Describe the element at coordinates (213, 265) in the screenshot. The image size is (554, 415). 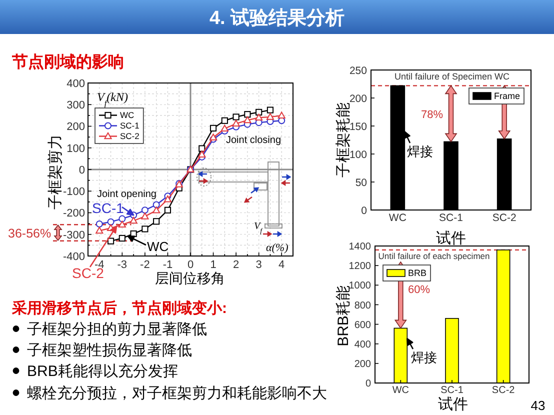
I see `x-tick-label: 1` at that location.